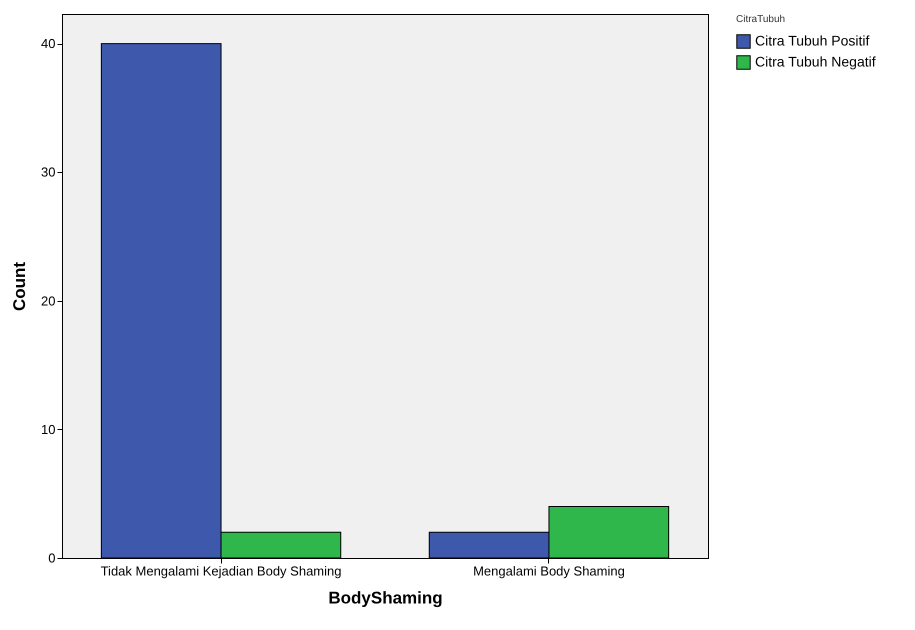  Describe the element at coordinates (761, 19) in the screenshot. I see `legend-title: CitraTubuh` at that location.